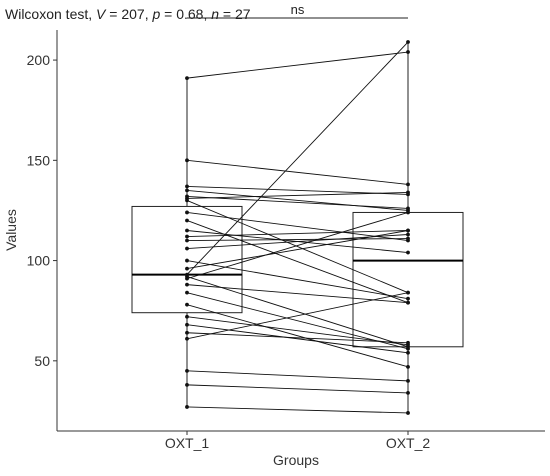 The height and width of the screenshot is (476, 550). I want to click on x-tick-label: OXT_2, so click(408, 443).